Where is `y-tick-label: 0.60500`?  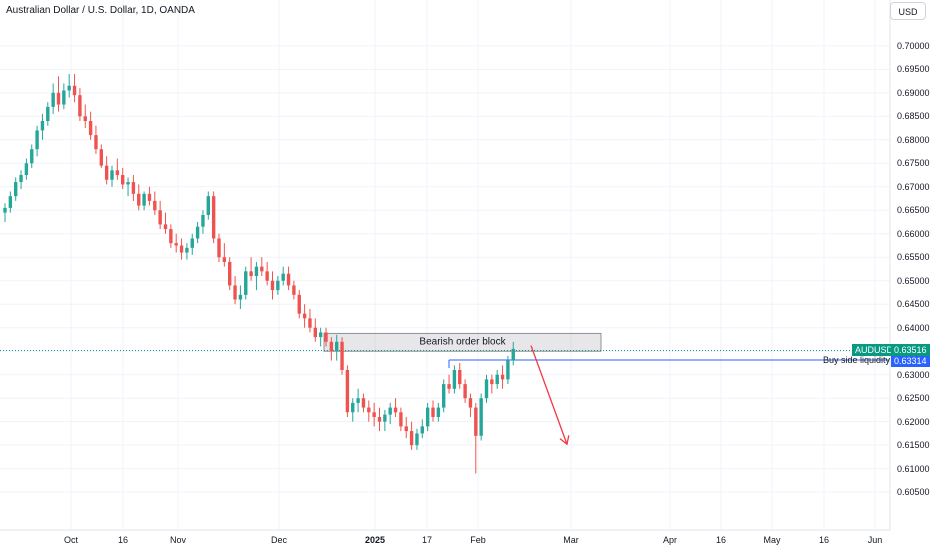 y-tick-label: 0.60500 is located at coordinates (913, 492).